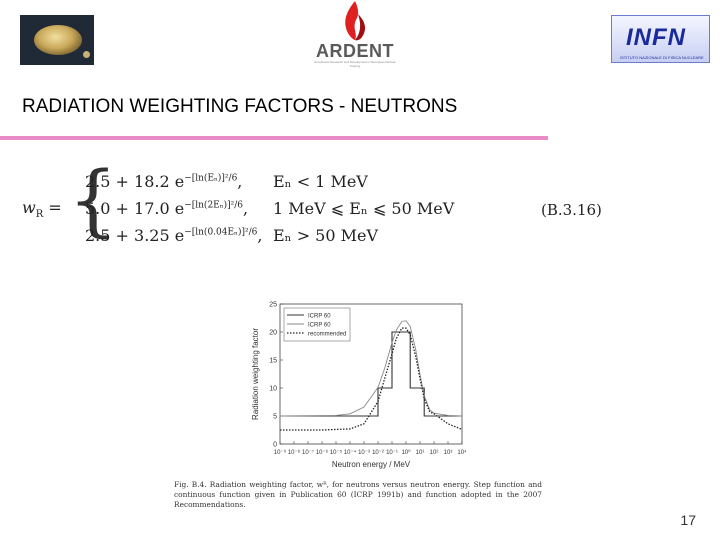  I want to click on series-line-step, so click(371, 374).